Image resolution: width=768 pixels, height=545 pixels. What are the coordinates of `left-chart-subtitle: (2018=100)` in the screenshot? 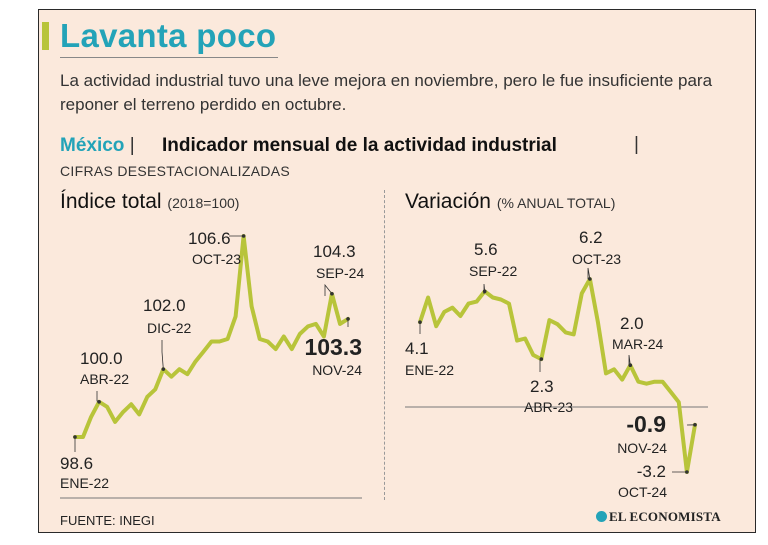 It's located at (203, 203).